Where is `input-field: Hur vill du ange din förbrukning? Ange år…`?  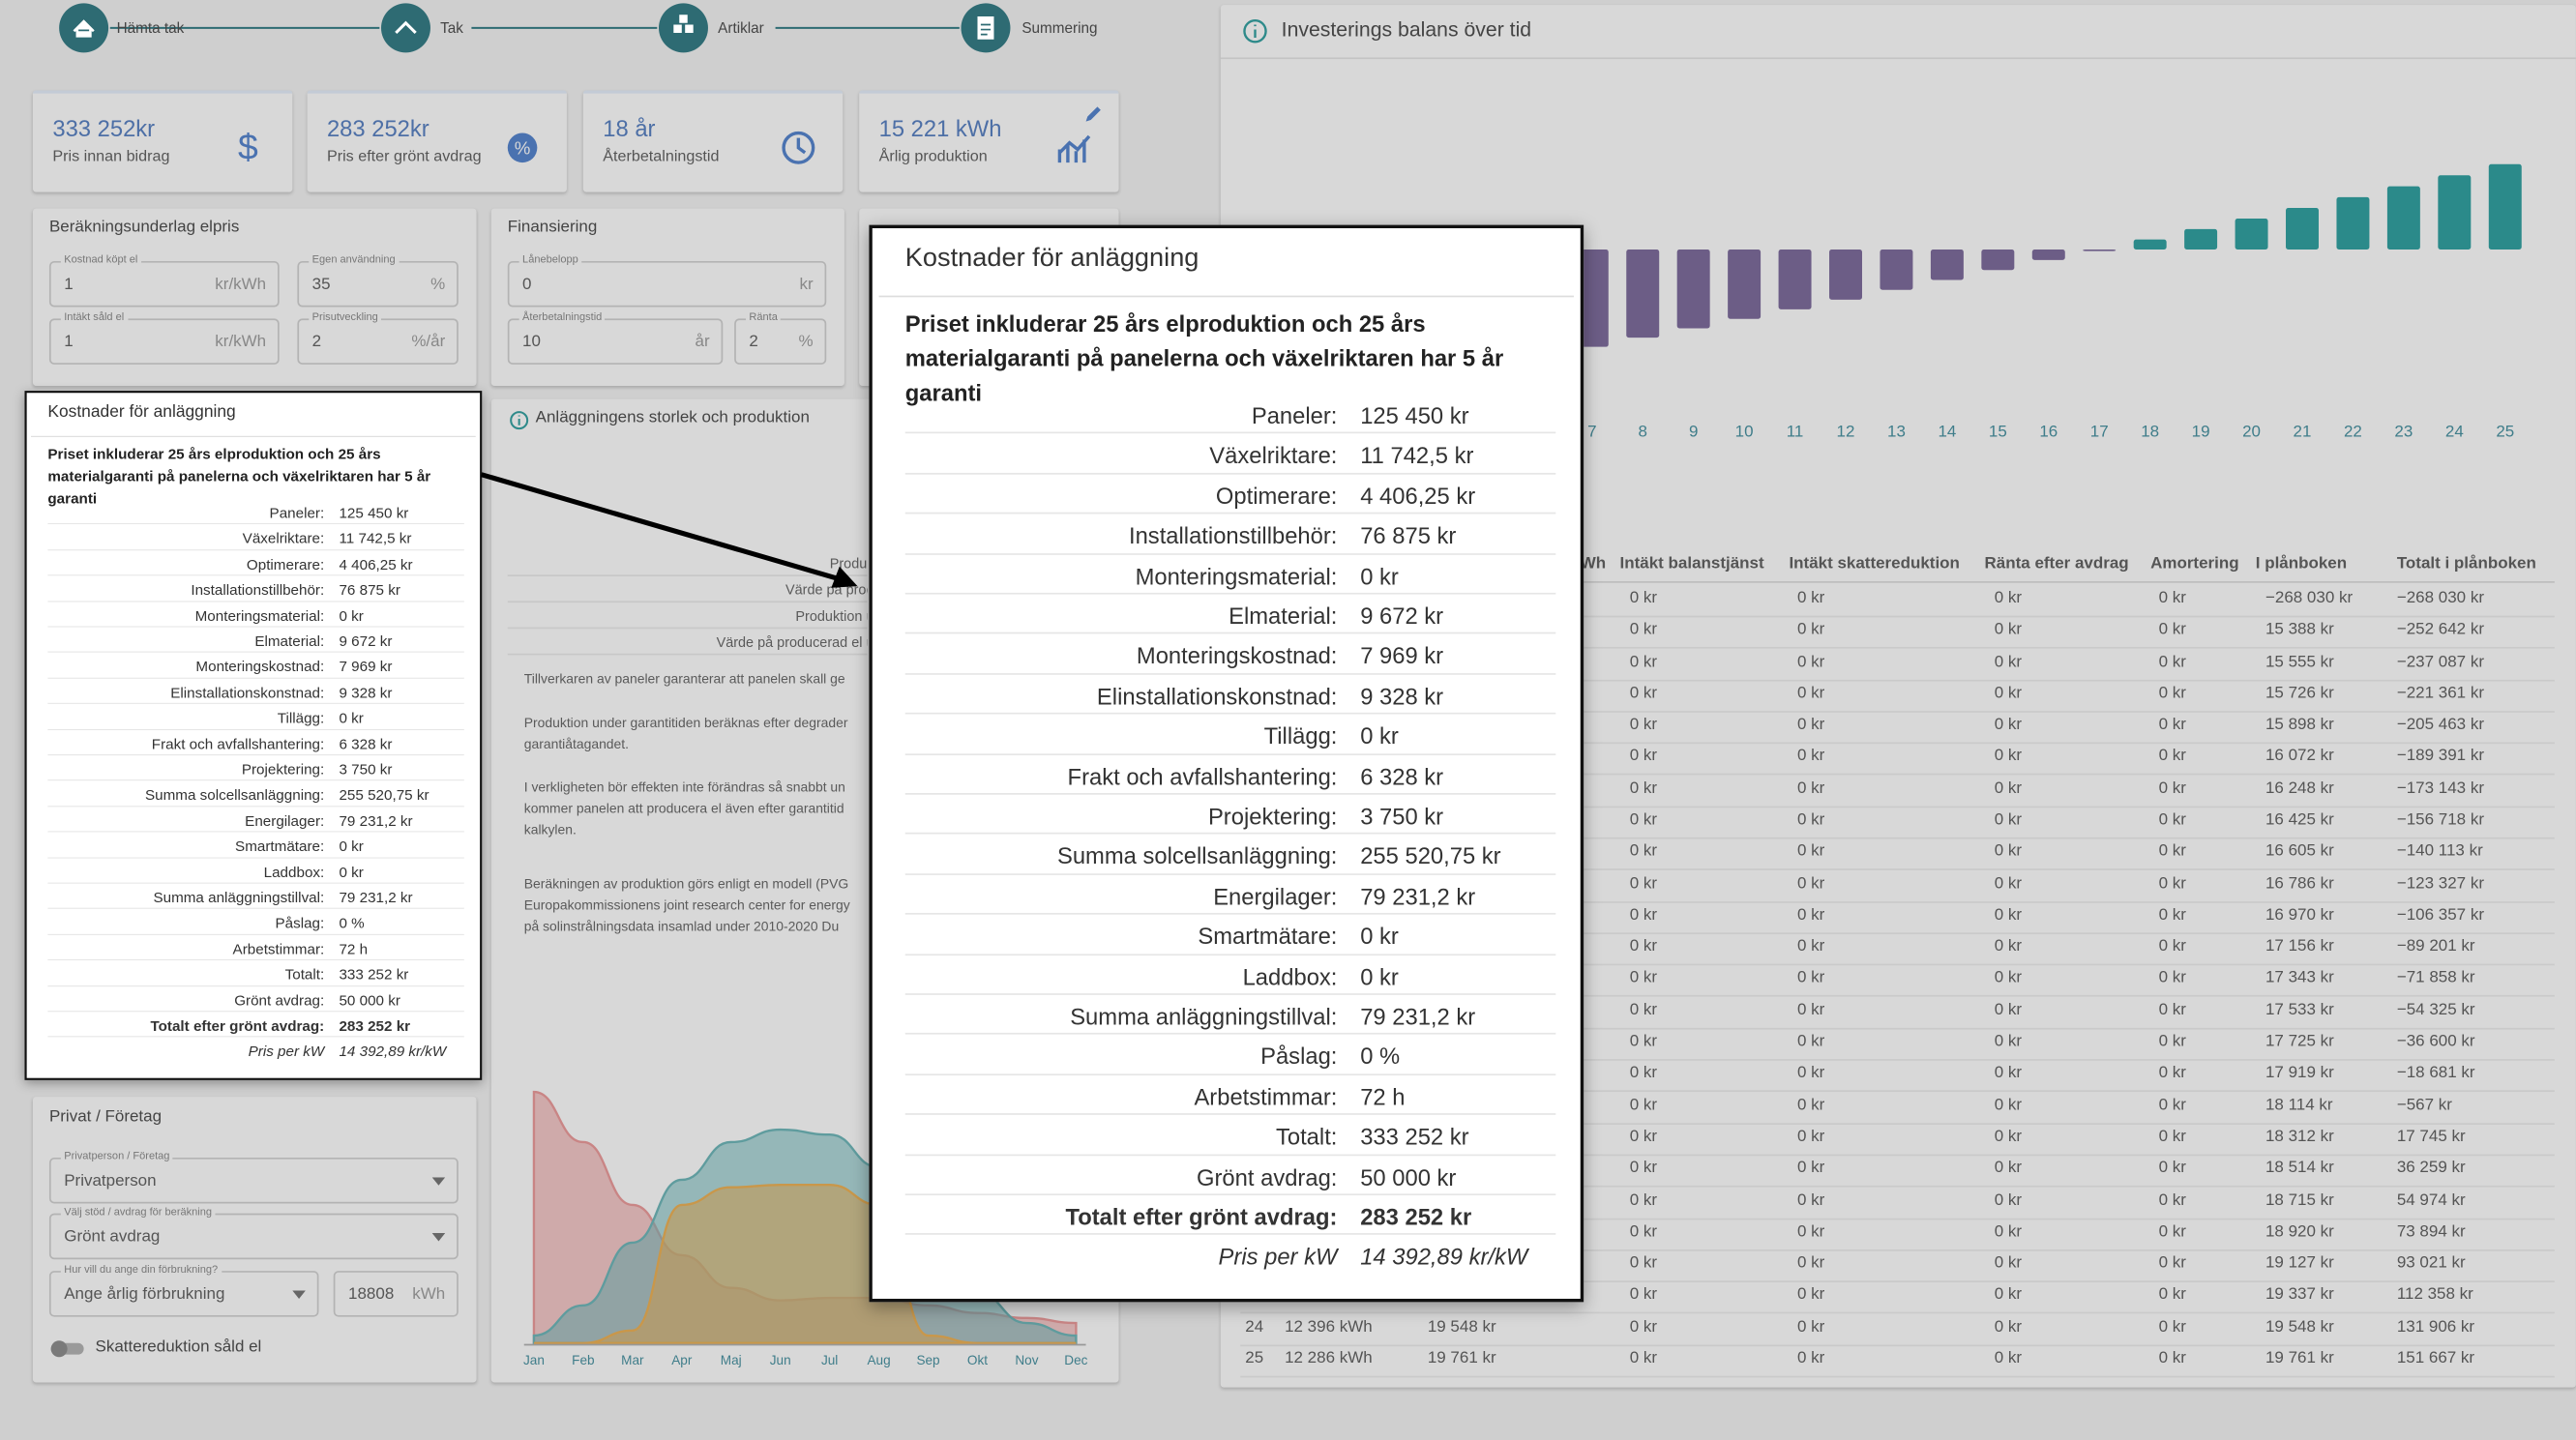 input-field: Hur vill du ange din förbrukning? Ange år… is located at coordinates (184, 1290).